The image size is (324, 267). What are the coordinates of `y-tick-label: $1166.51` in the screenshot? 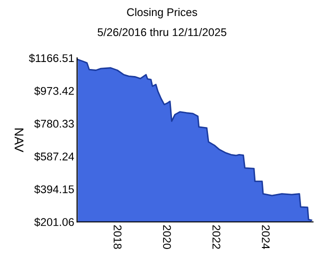 It's located at (51, 58).